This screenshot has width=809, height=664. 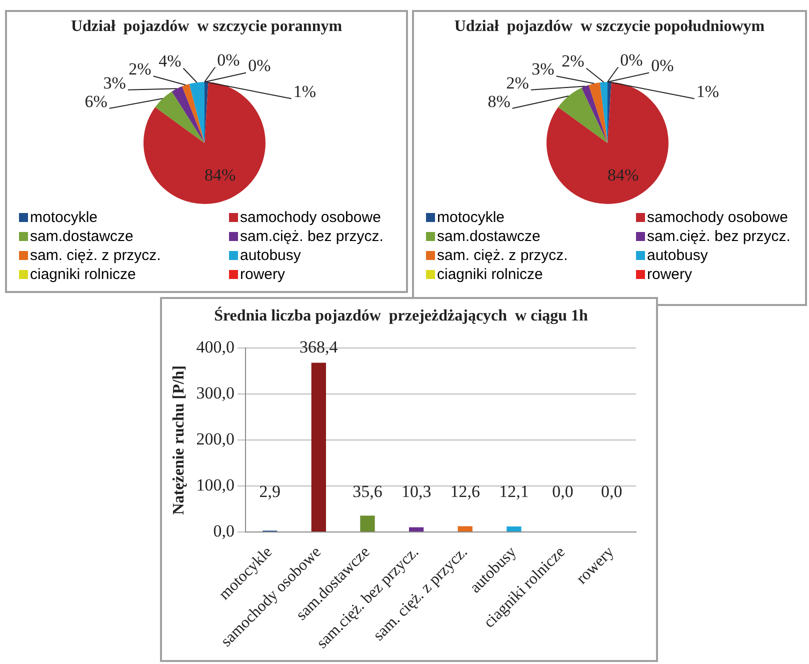 I want to click on data-label: 8%, so click(x=499, y=101).